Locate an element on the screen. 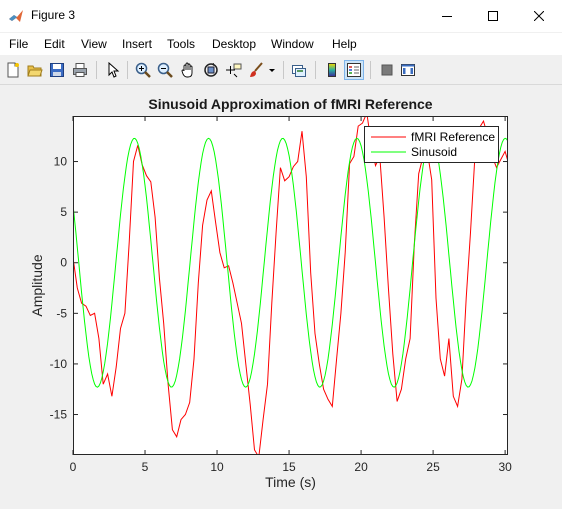 This screenshot has height=509, width=562. legend-box is located at coordinates (431, 144).